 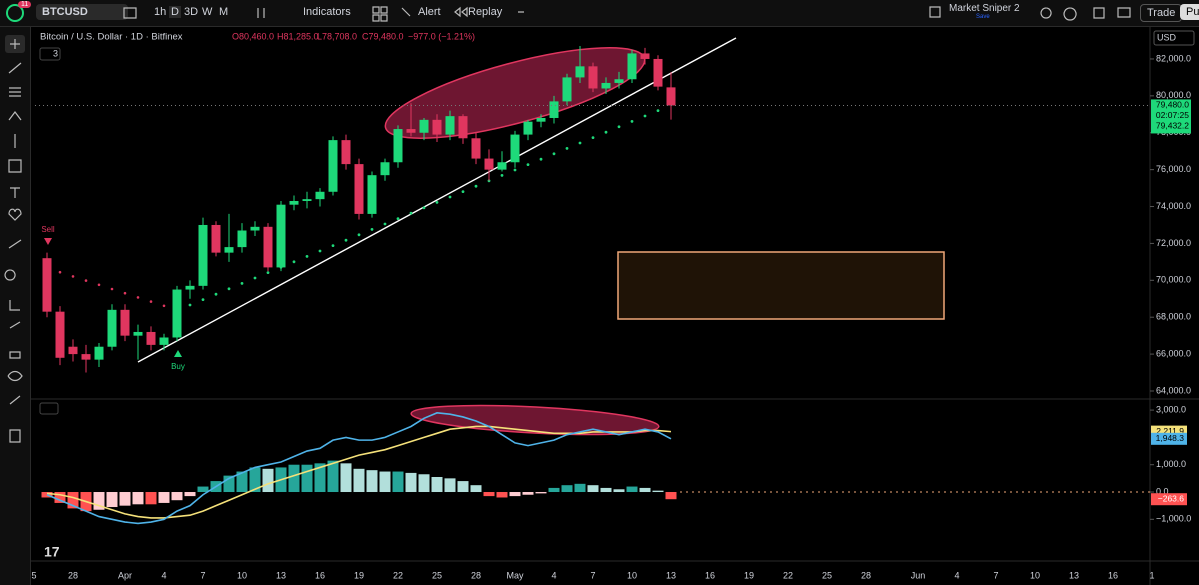 What do you see at coordinates (202, 575) in the screenshot?
I see `x-tick-label: 7` at bounding box center [202, 575].